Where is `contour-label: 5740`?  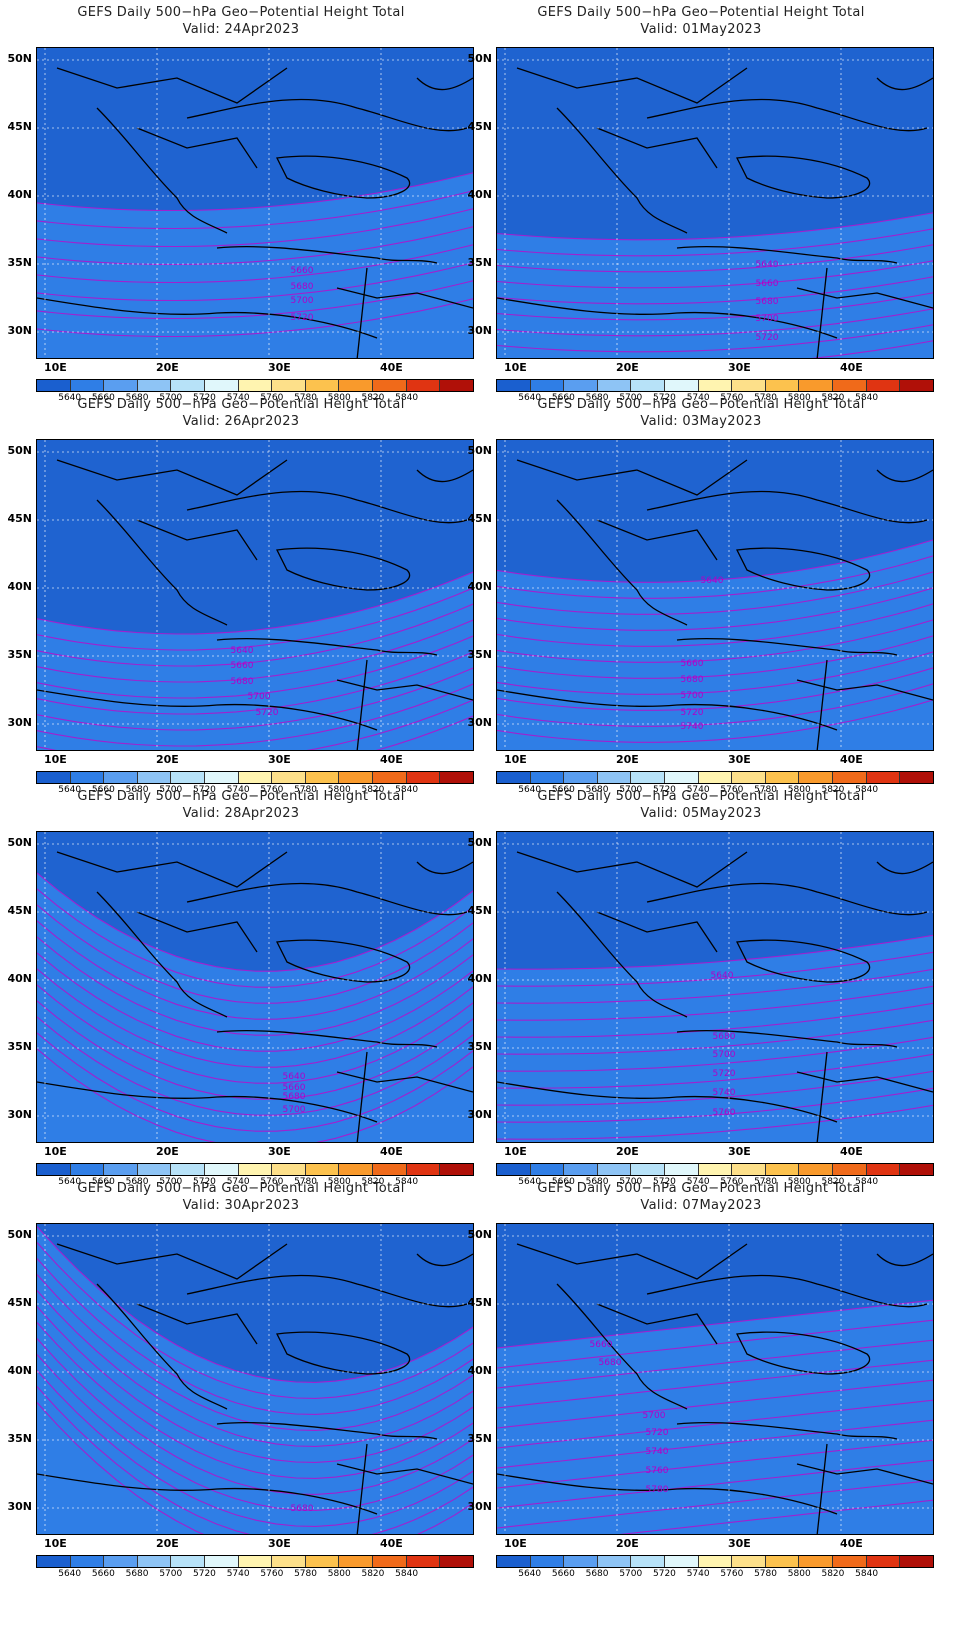 contour-label: 5740 is located at coordinates (657, 1452).